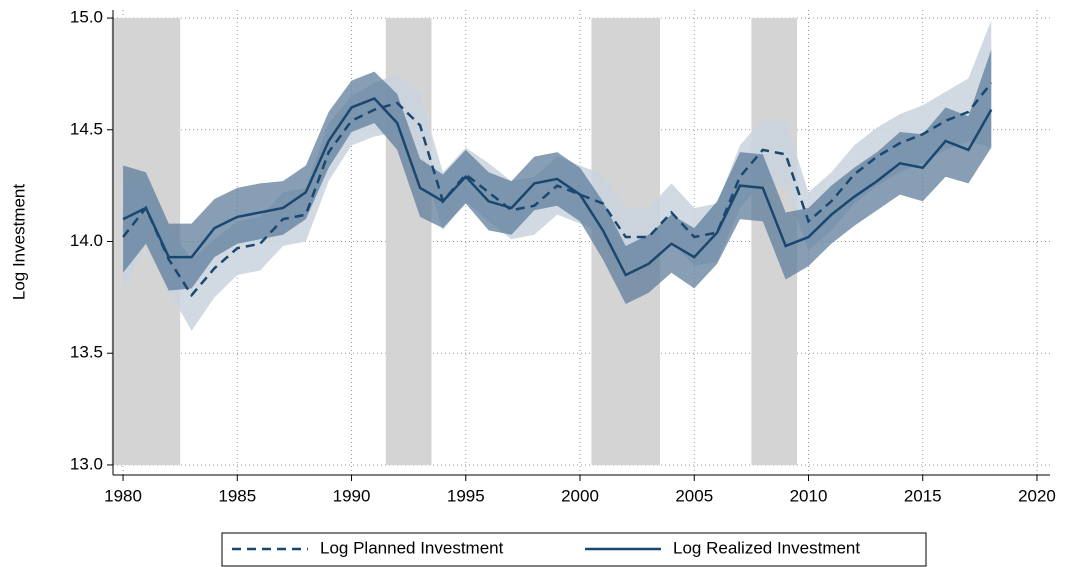 Image resolution: width=1070 pixels, height=567 pixels. Describe the element at coordinates (766, 547) in the screenshot. I see `legend-label: Log Realized Investment` at that location.